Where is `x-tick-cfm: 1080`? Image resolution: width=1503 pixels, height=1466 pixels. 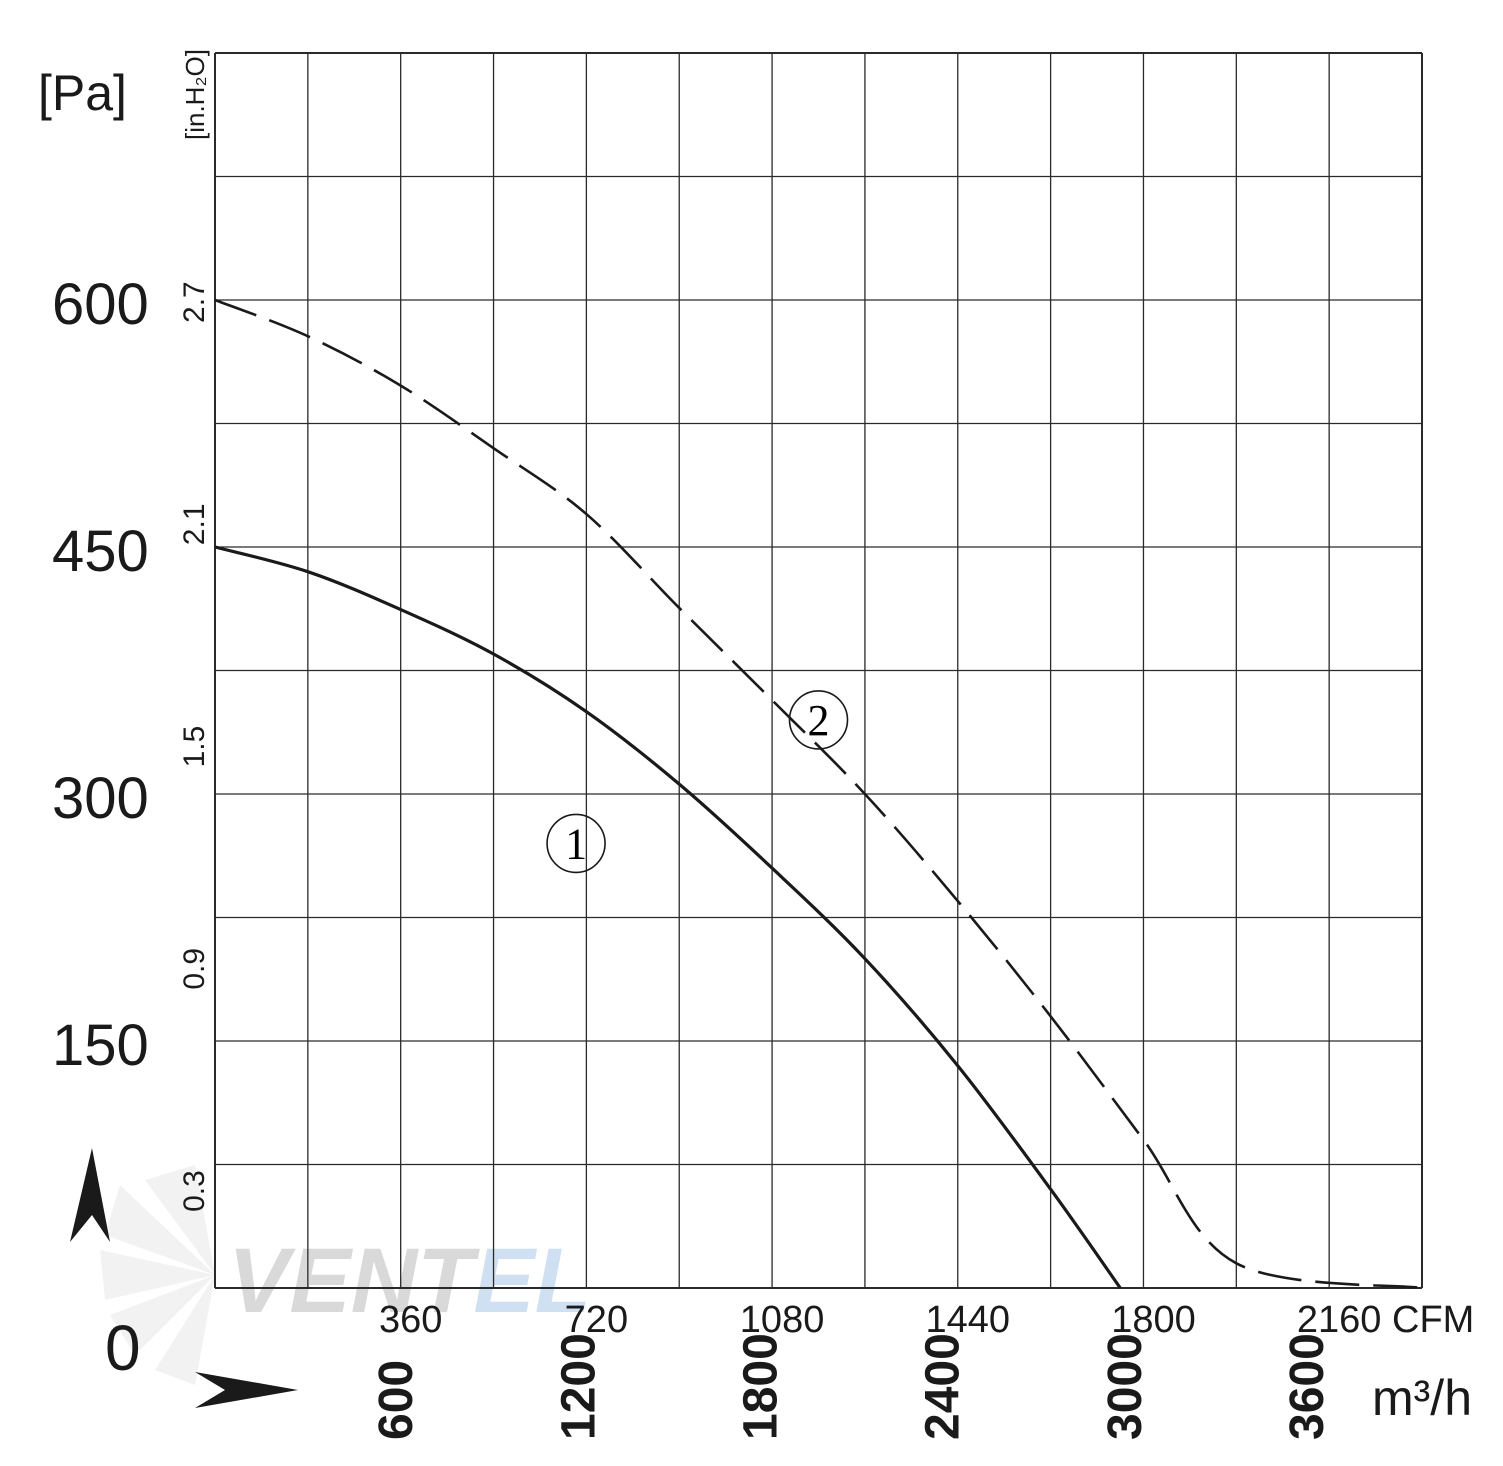
x-tick-cfm: 1080 is located at coordinates (782, 1320).